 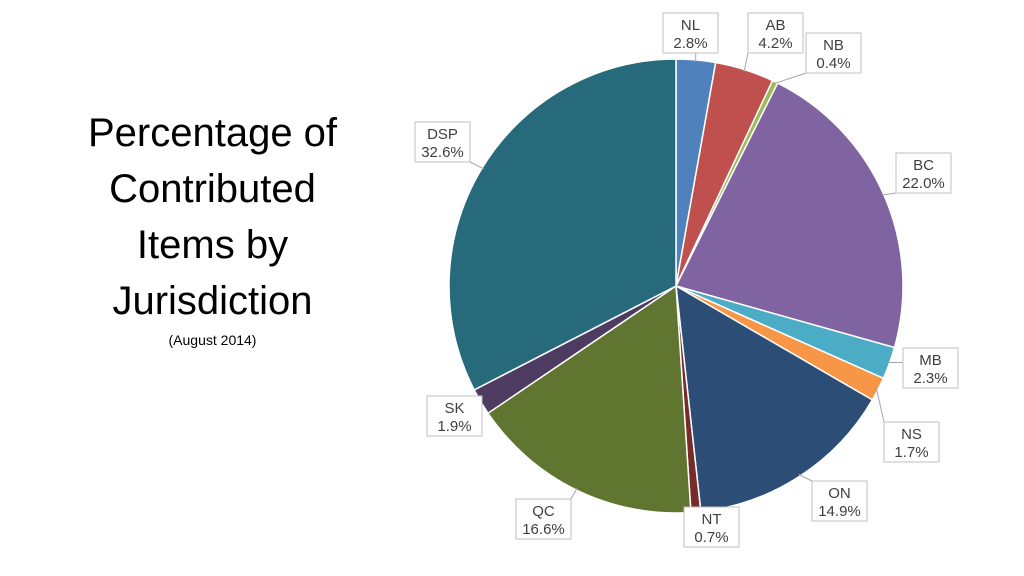 What do you see at coordinates (442, 152) in the screenshot?
I see `data-label-value: 32.6%` at bounding box center [442, 152].